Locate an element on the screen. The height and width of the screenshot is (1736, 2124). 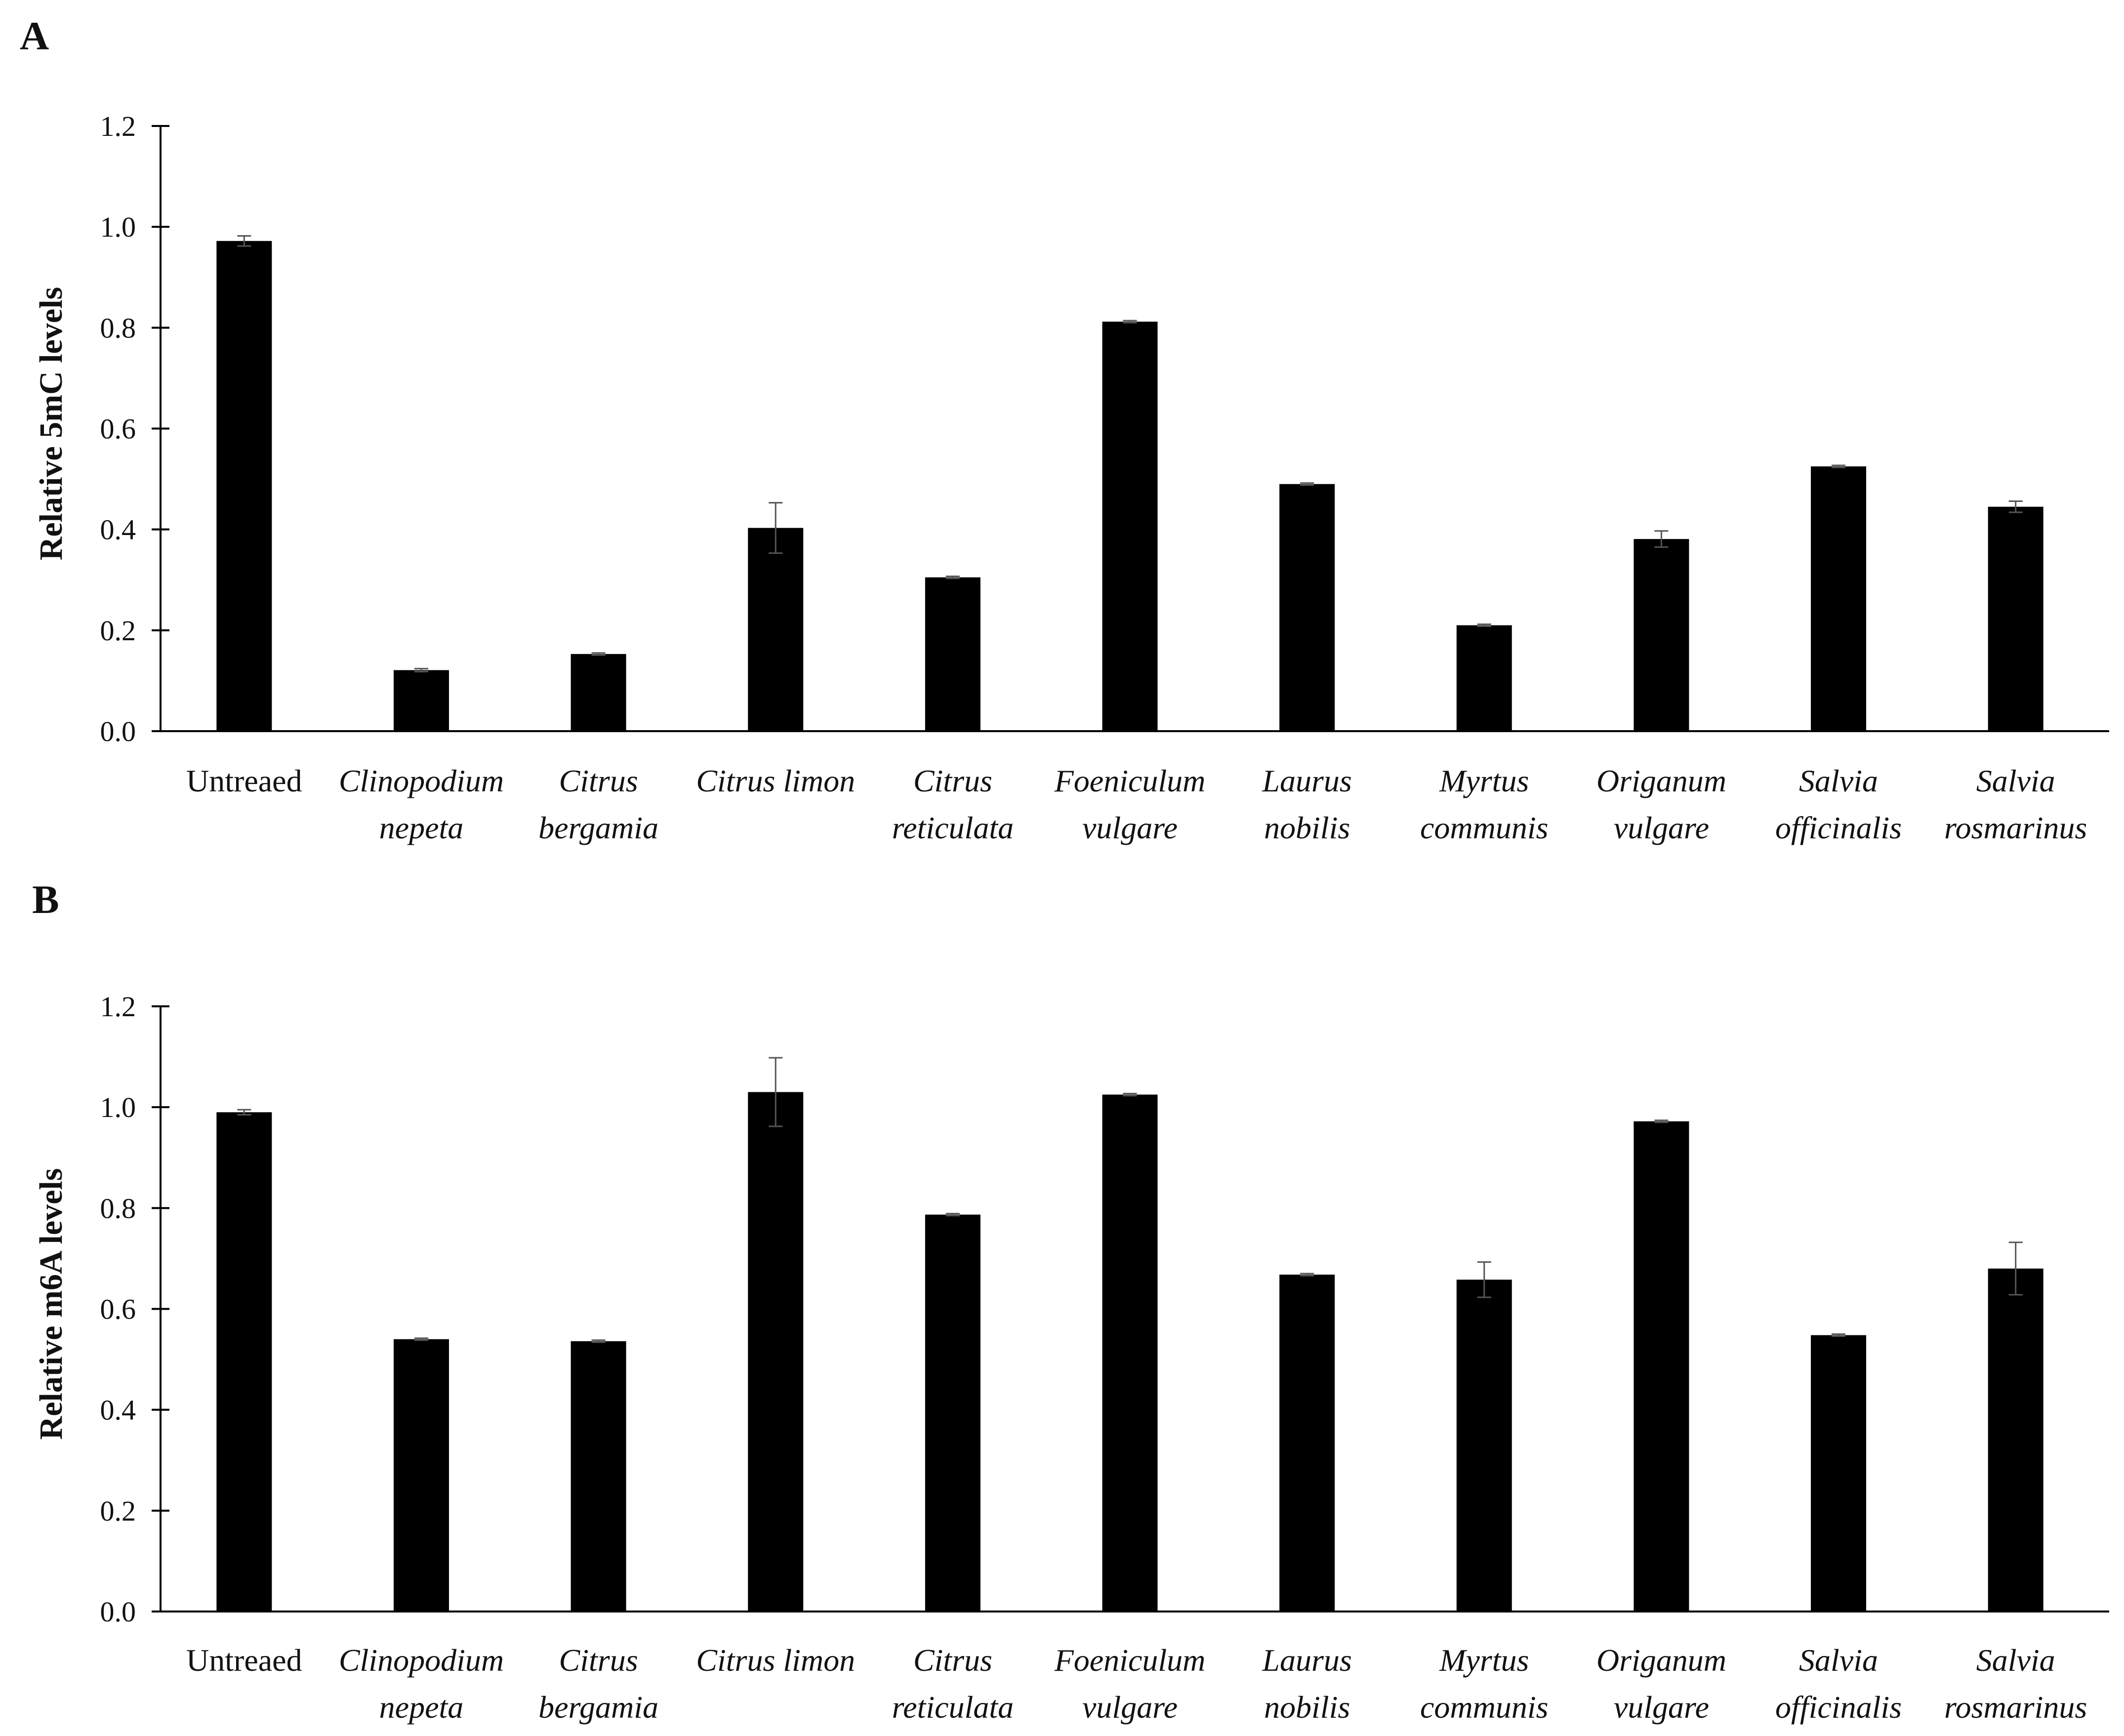
panel-label-a: A is located at coordinates (34, 35).